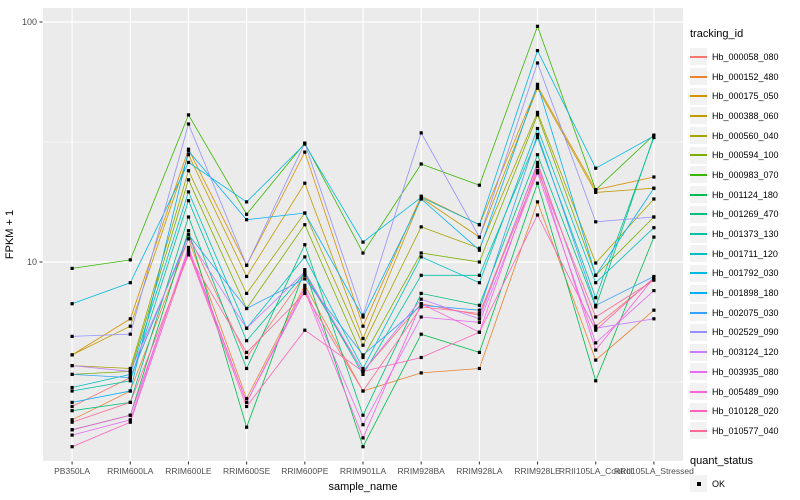 This screenshot has width=800, height=500. What do you see at coordinates (719, 483) in the screenshot?
I see `legend-item-label: OK` at bounding box center [719, 483].